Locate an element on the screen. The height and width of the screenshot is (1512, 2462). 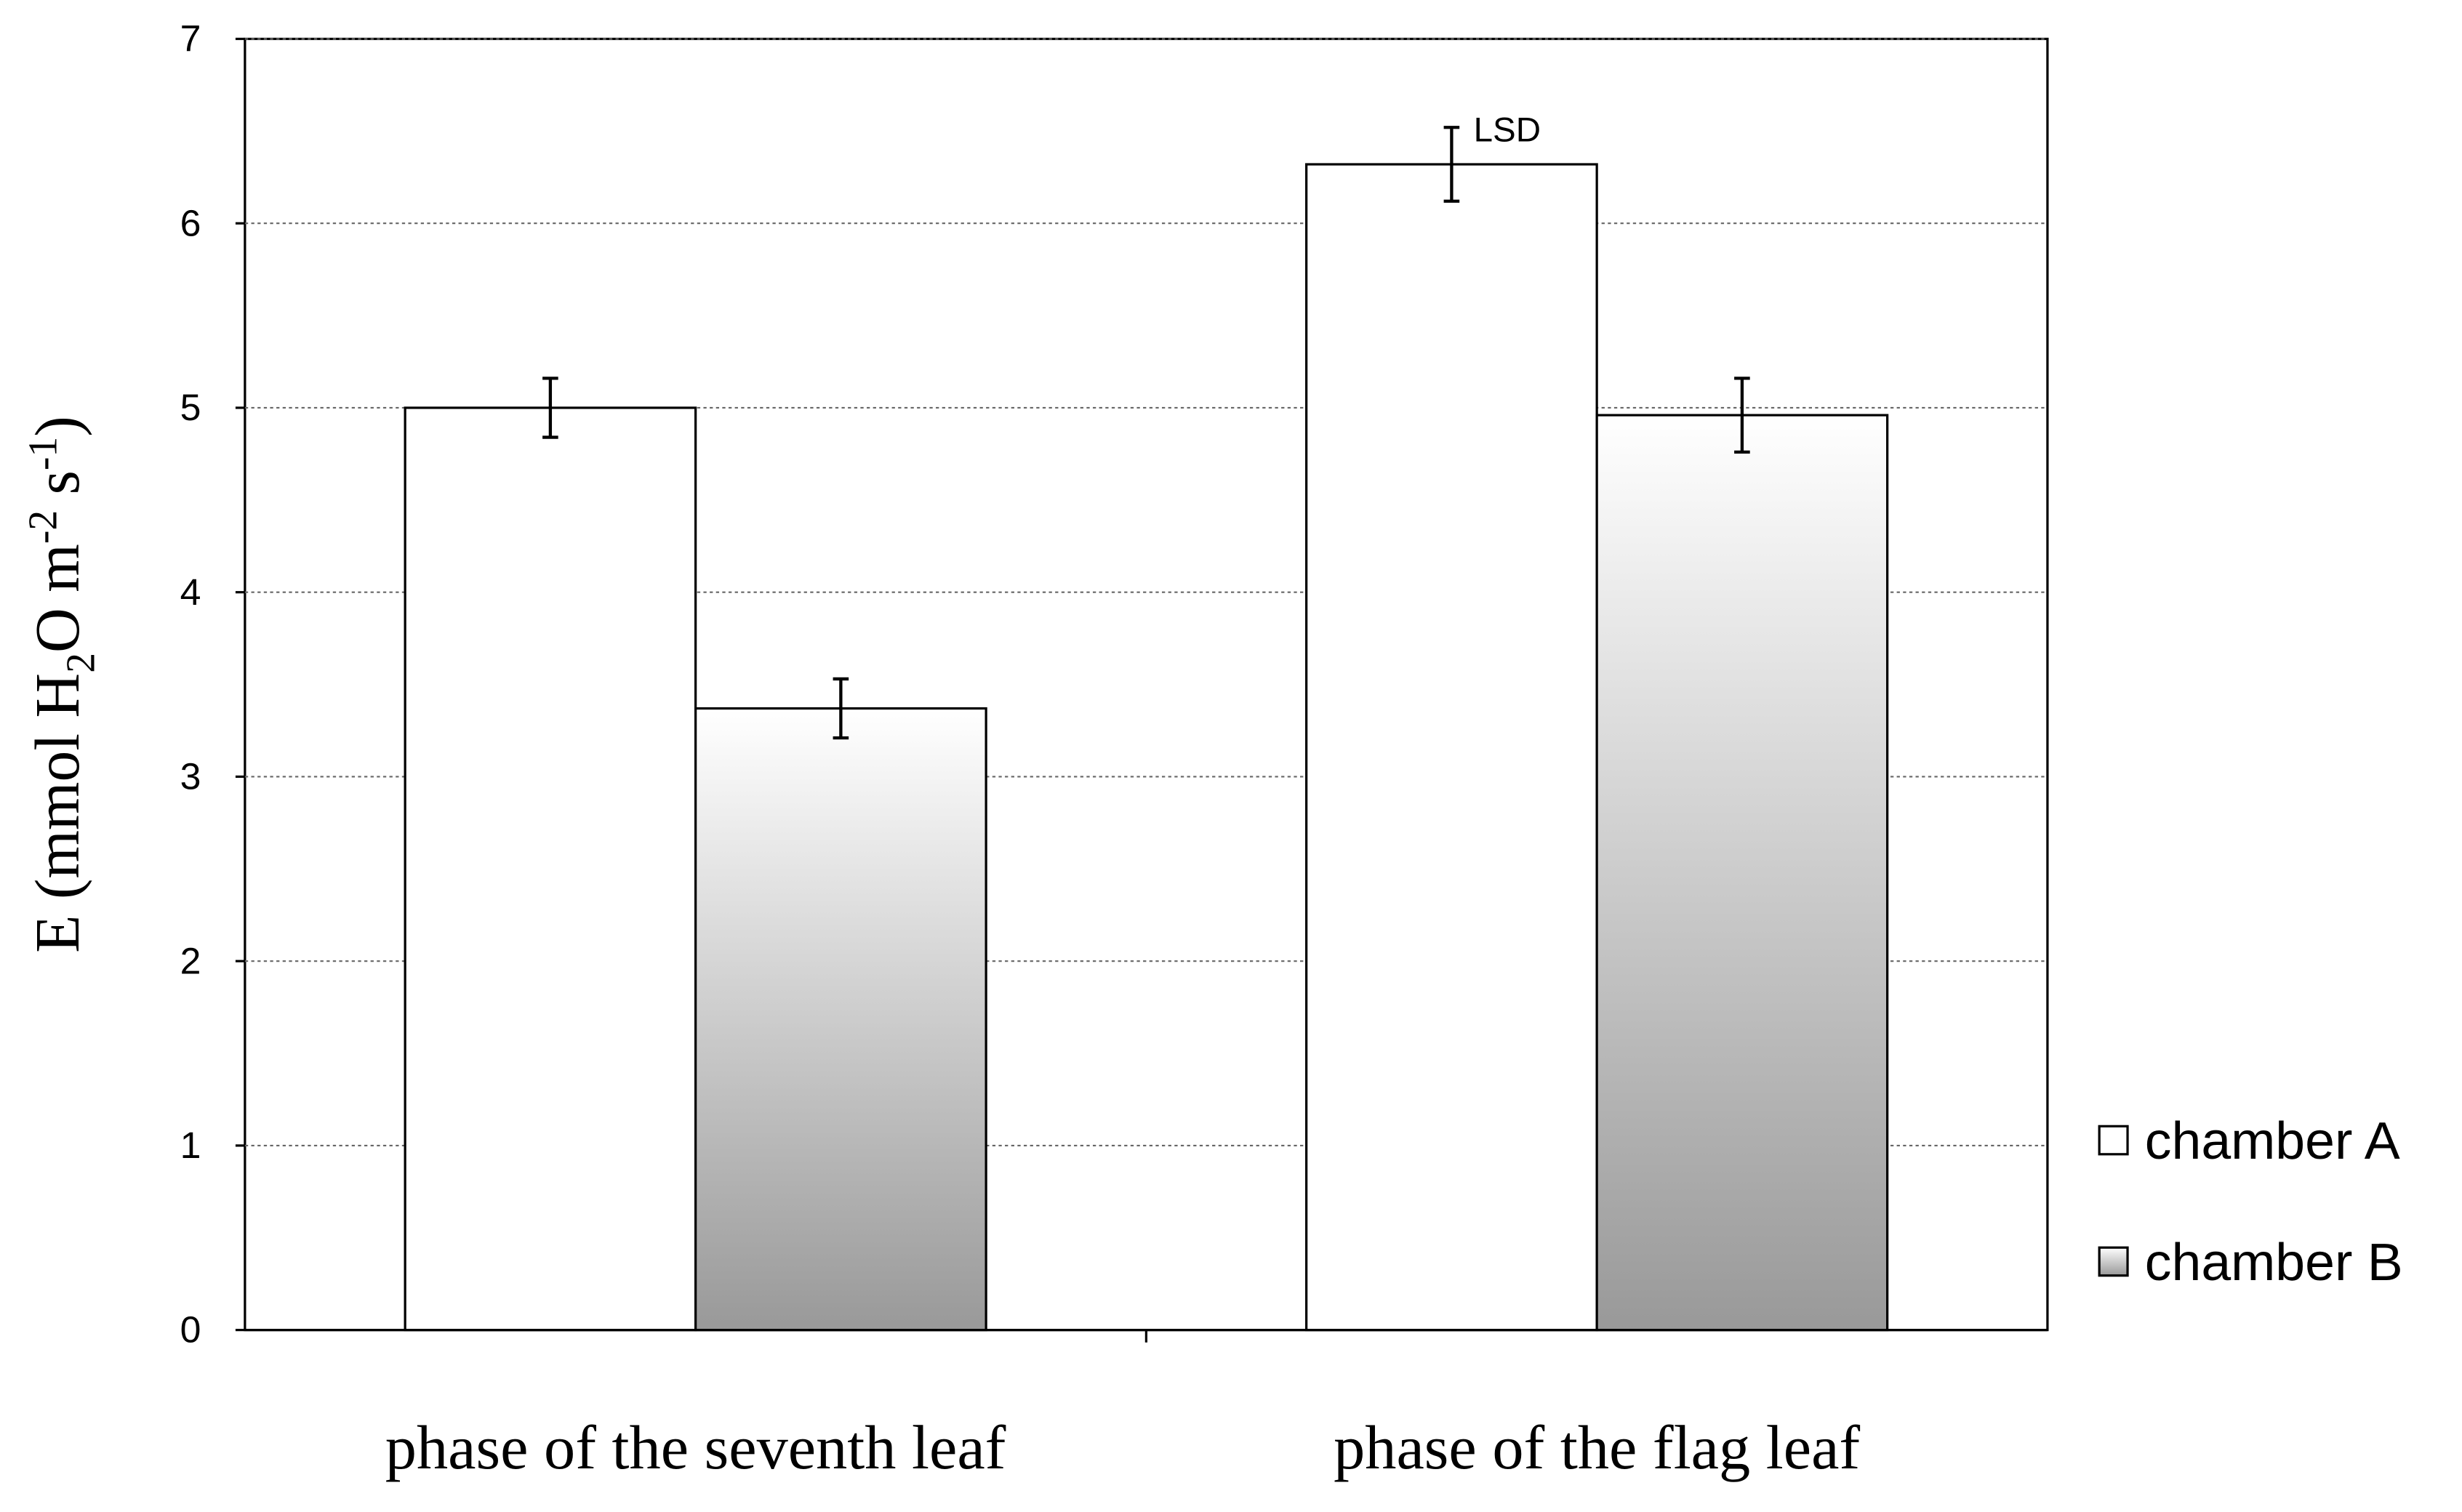
annotation: LSD is located at coordinates (1508, 130).